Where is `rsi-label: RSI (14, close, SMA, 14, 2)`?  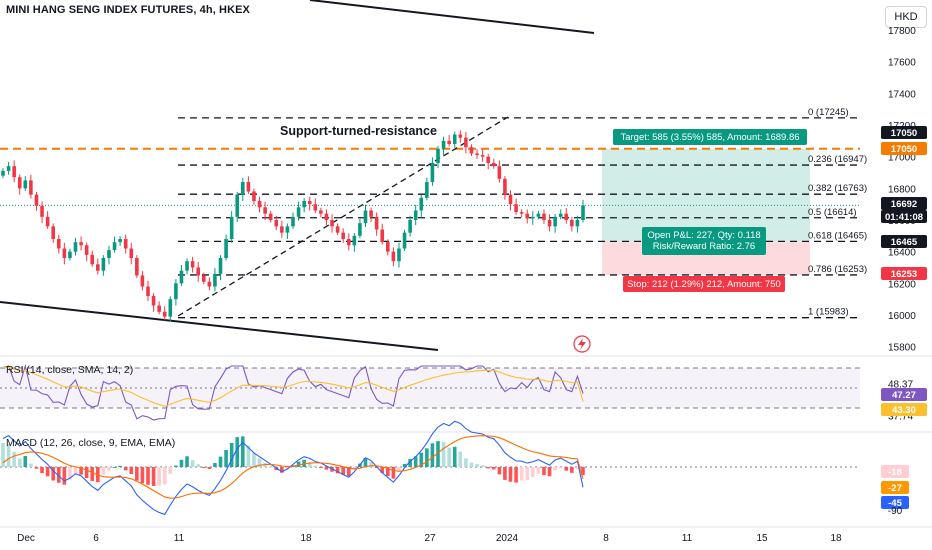 rsi-label: RSI (14, close, SMA, 14, 2) is located at coordinates (70, 370).